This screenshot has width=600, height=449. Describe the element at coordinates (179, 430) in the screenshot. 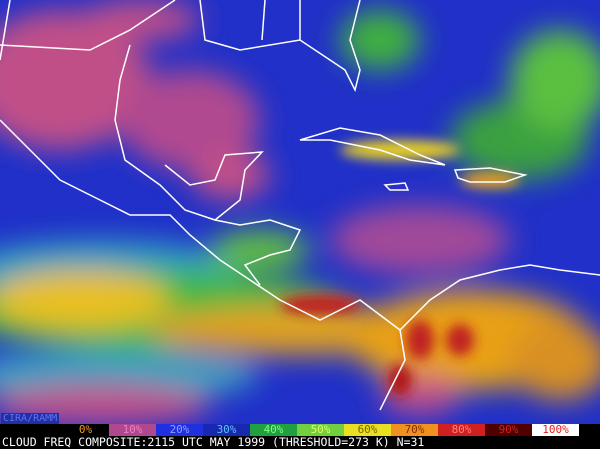

I see `legend-label: 20%` at that location.